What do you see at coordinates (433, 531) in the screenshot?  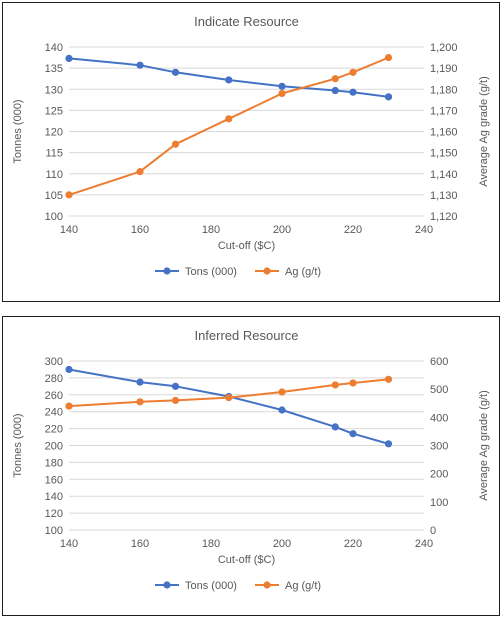 I see `y2-tick-label: 0` at bounding box center [433, 531].